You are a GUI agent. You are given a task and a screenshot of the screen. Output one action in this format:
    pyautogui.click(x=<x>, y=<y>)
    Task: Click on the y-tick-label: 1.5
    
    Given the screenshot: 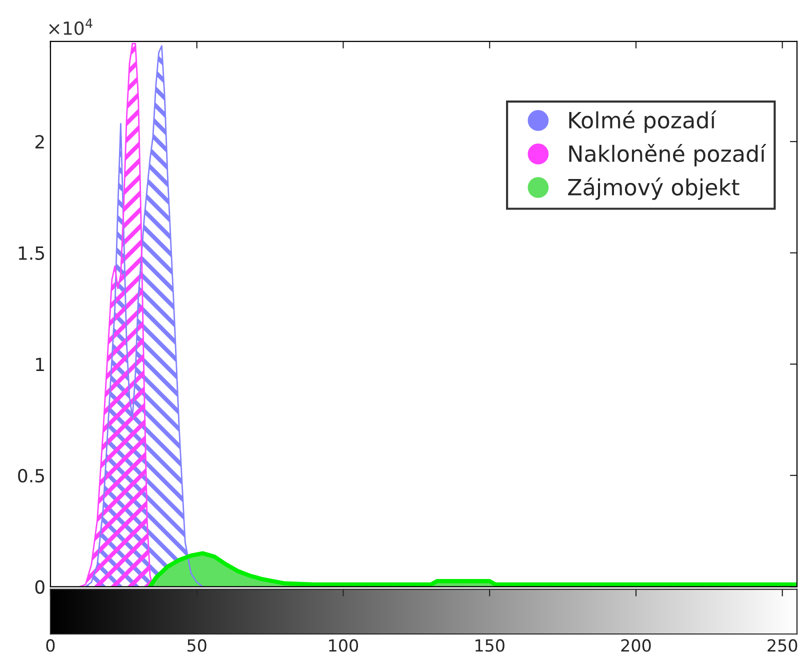 What is the action you would take?
    pyautogui.click(x=31, y=253)
    